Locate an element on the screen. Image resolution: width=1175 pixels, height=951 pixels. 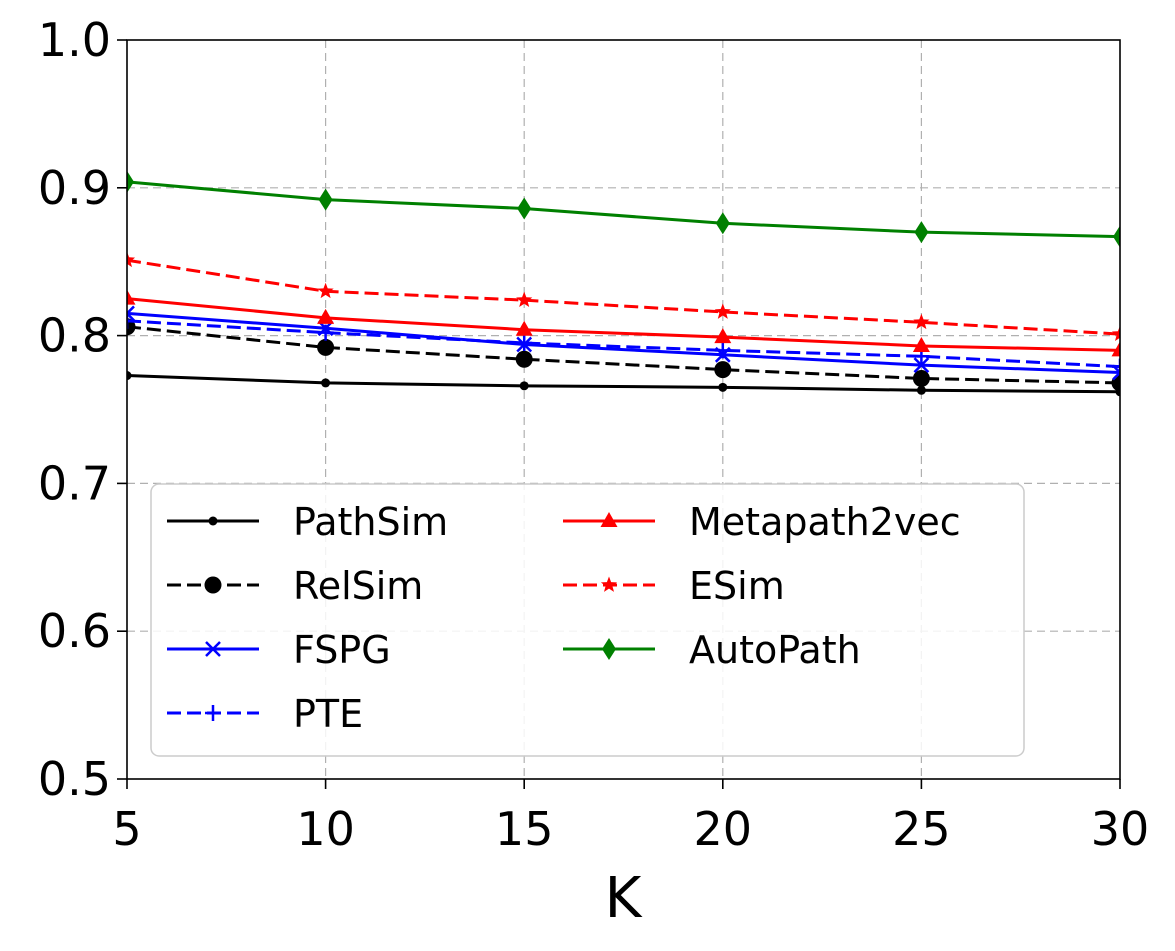
x-tick-label: 10 is located at coordinates (325, 829).